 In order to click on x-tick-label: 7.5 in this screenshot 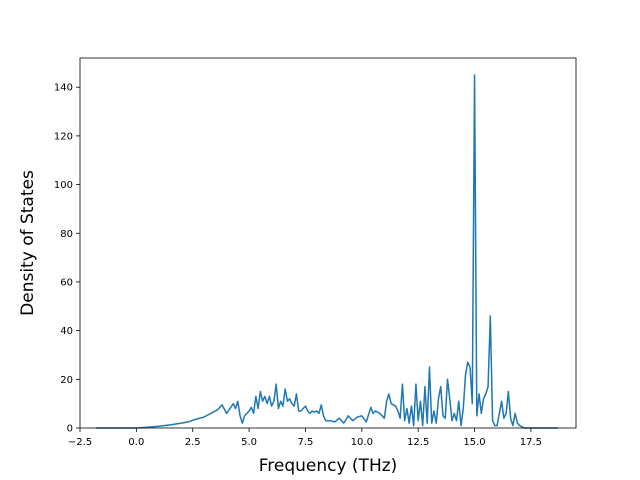, I will do `click(306, 442)`.